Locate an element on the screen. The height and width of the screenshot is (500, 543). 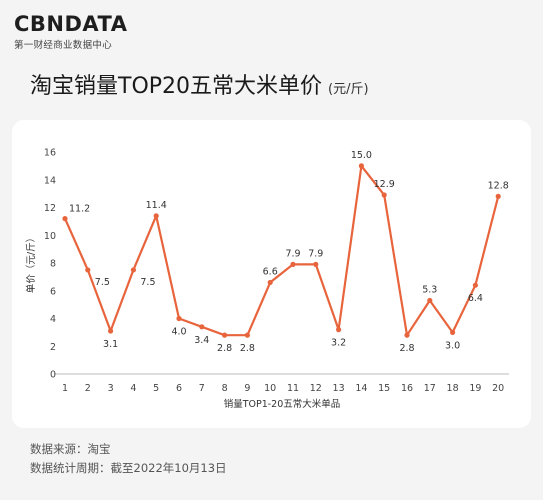
data-label: 5.3 is located at coordinates (429, 289).